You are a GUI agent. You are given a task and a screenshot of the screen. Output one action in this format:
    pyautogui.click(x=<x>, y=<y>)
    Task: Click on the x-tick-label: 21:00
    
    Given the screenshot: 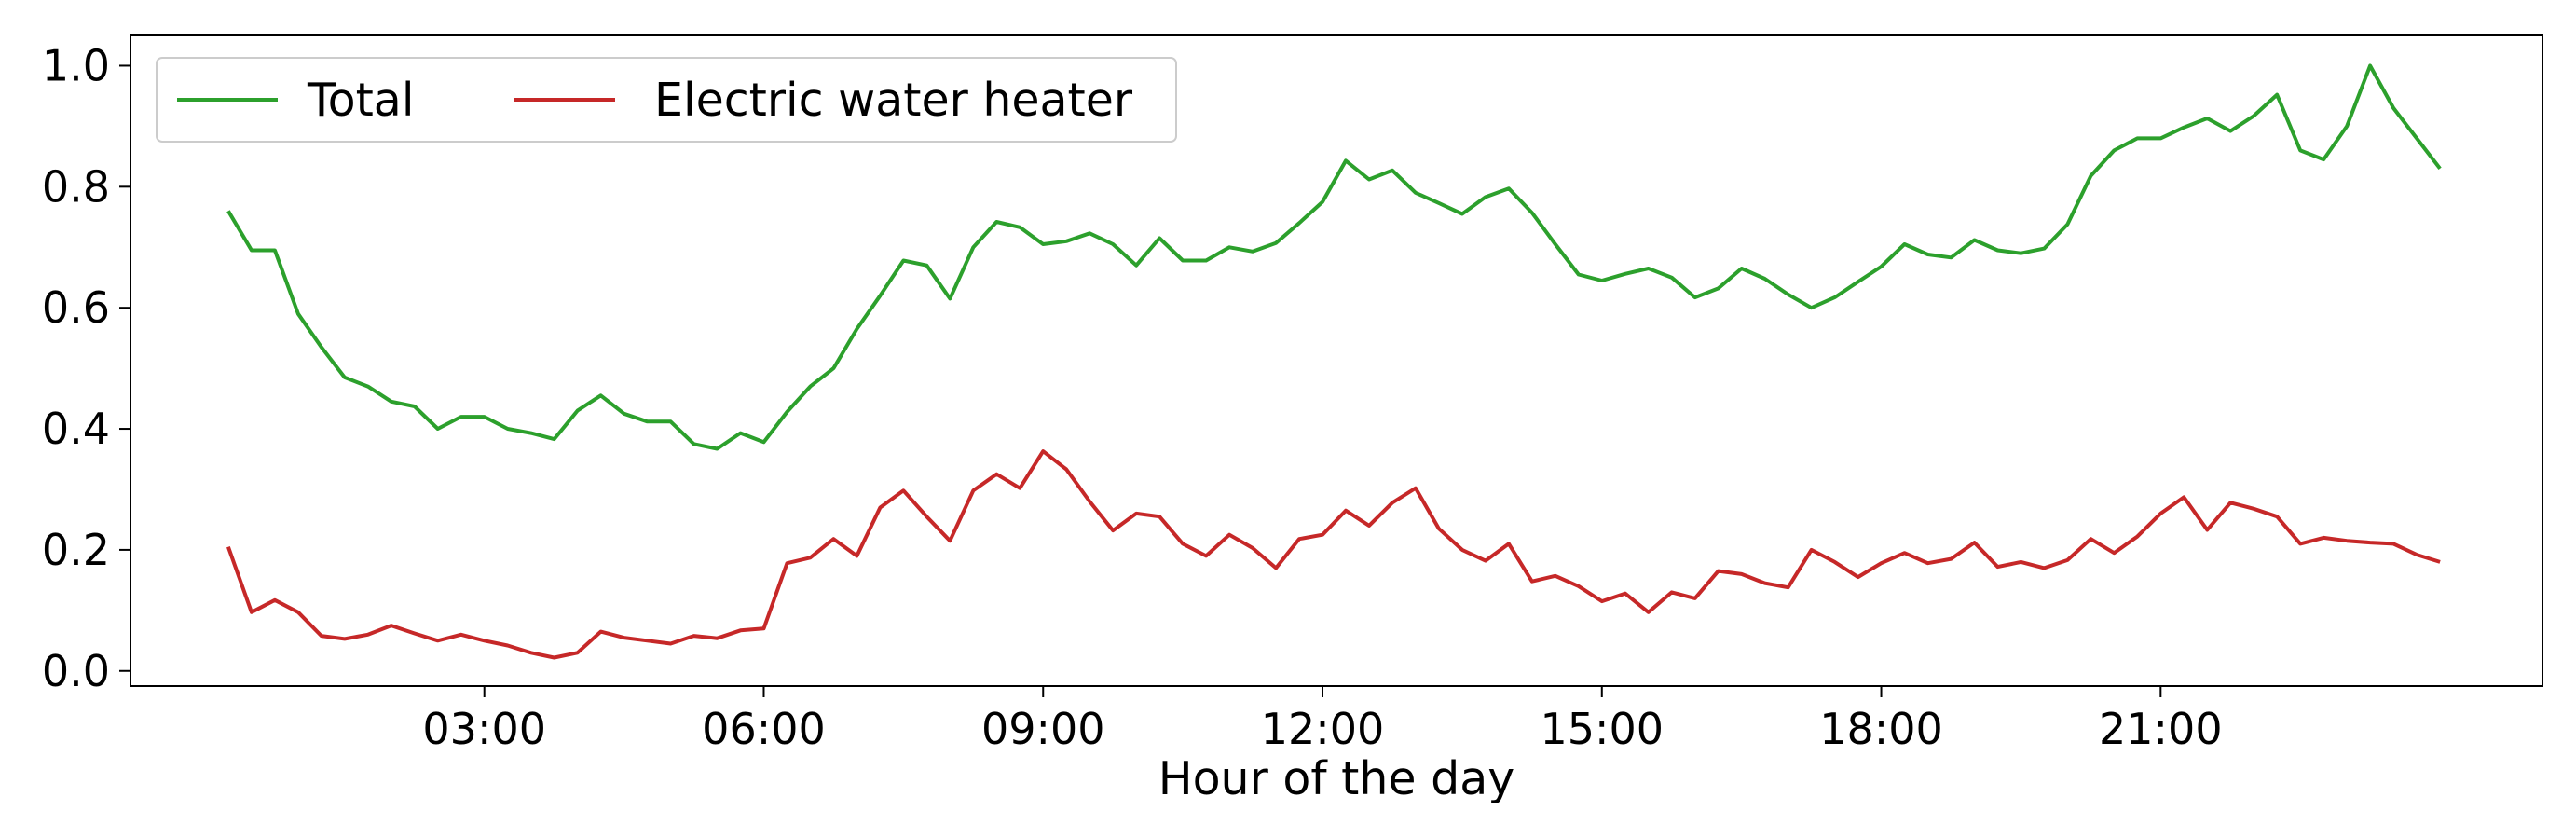 What is the action you would take?
    pyautogui.click(x=2161, y=729)
    